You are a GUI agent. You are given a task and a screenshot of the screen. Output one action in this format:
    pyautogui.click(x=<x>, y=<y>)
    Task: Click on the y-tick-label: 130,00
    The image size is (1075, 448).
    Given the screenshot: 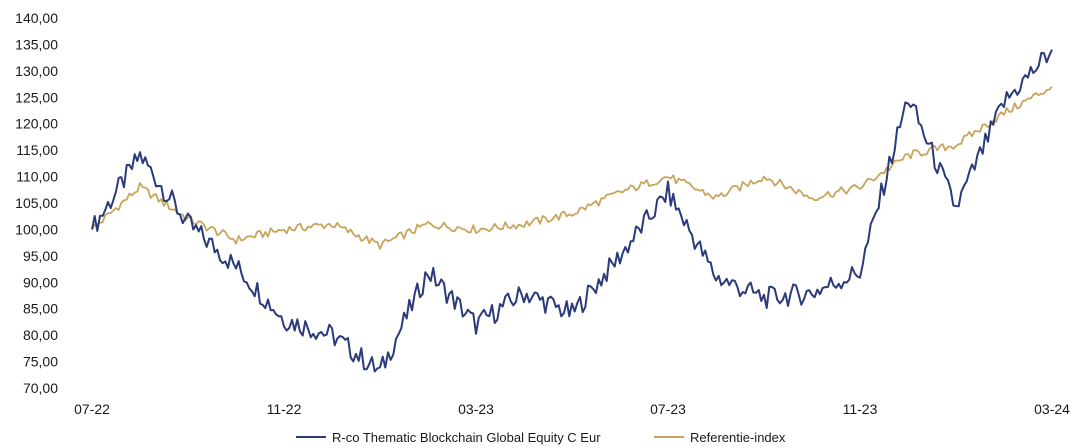 What is the action you would take?
    pyautogui.click(x=36, y=71)
    